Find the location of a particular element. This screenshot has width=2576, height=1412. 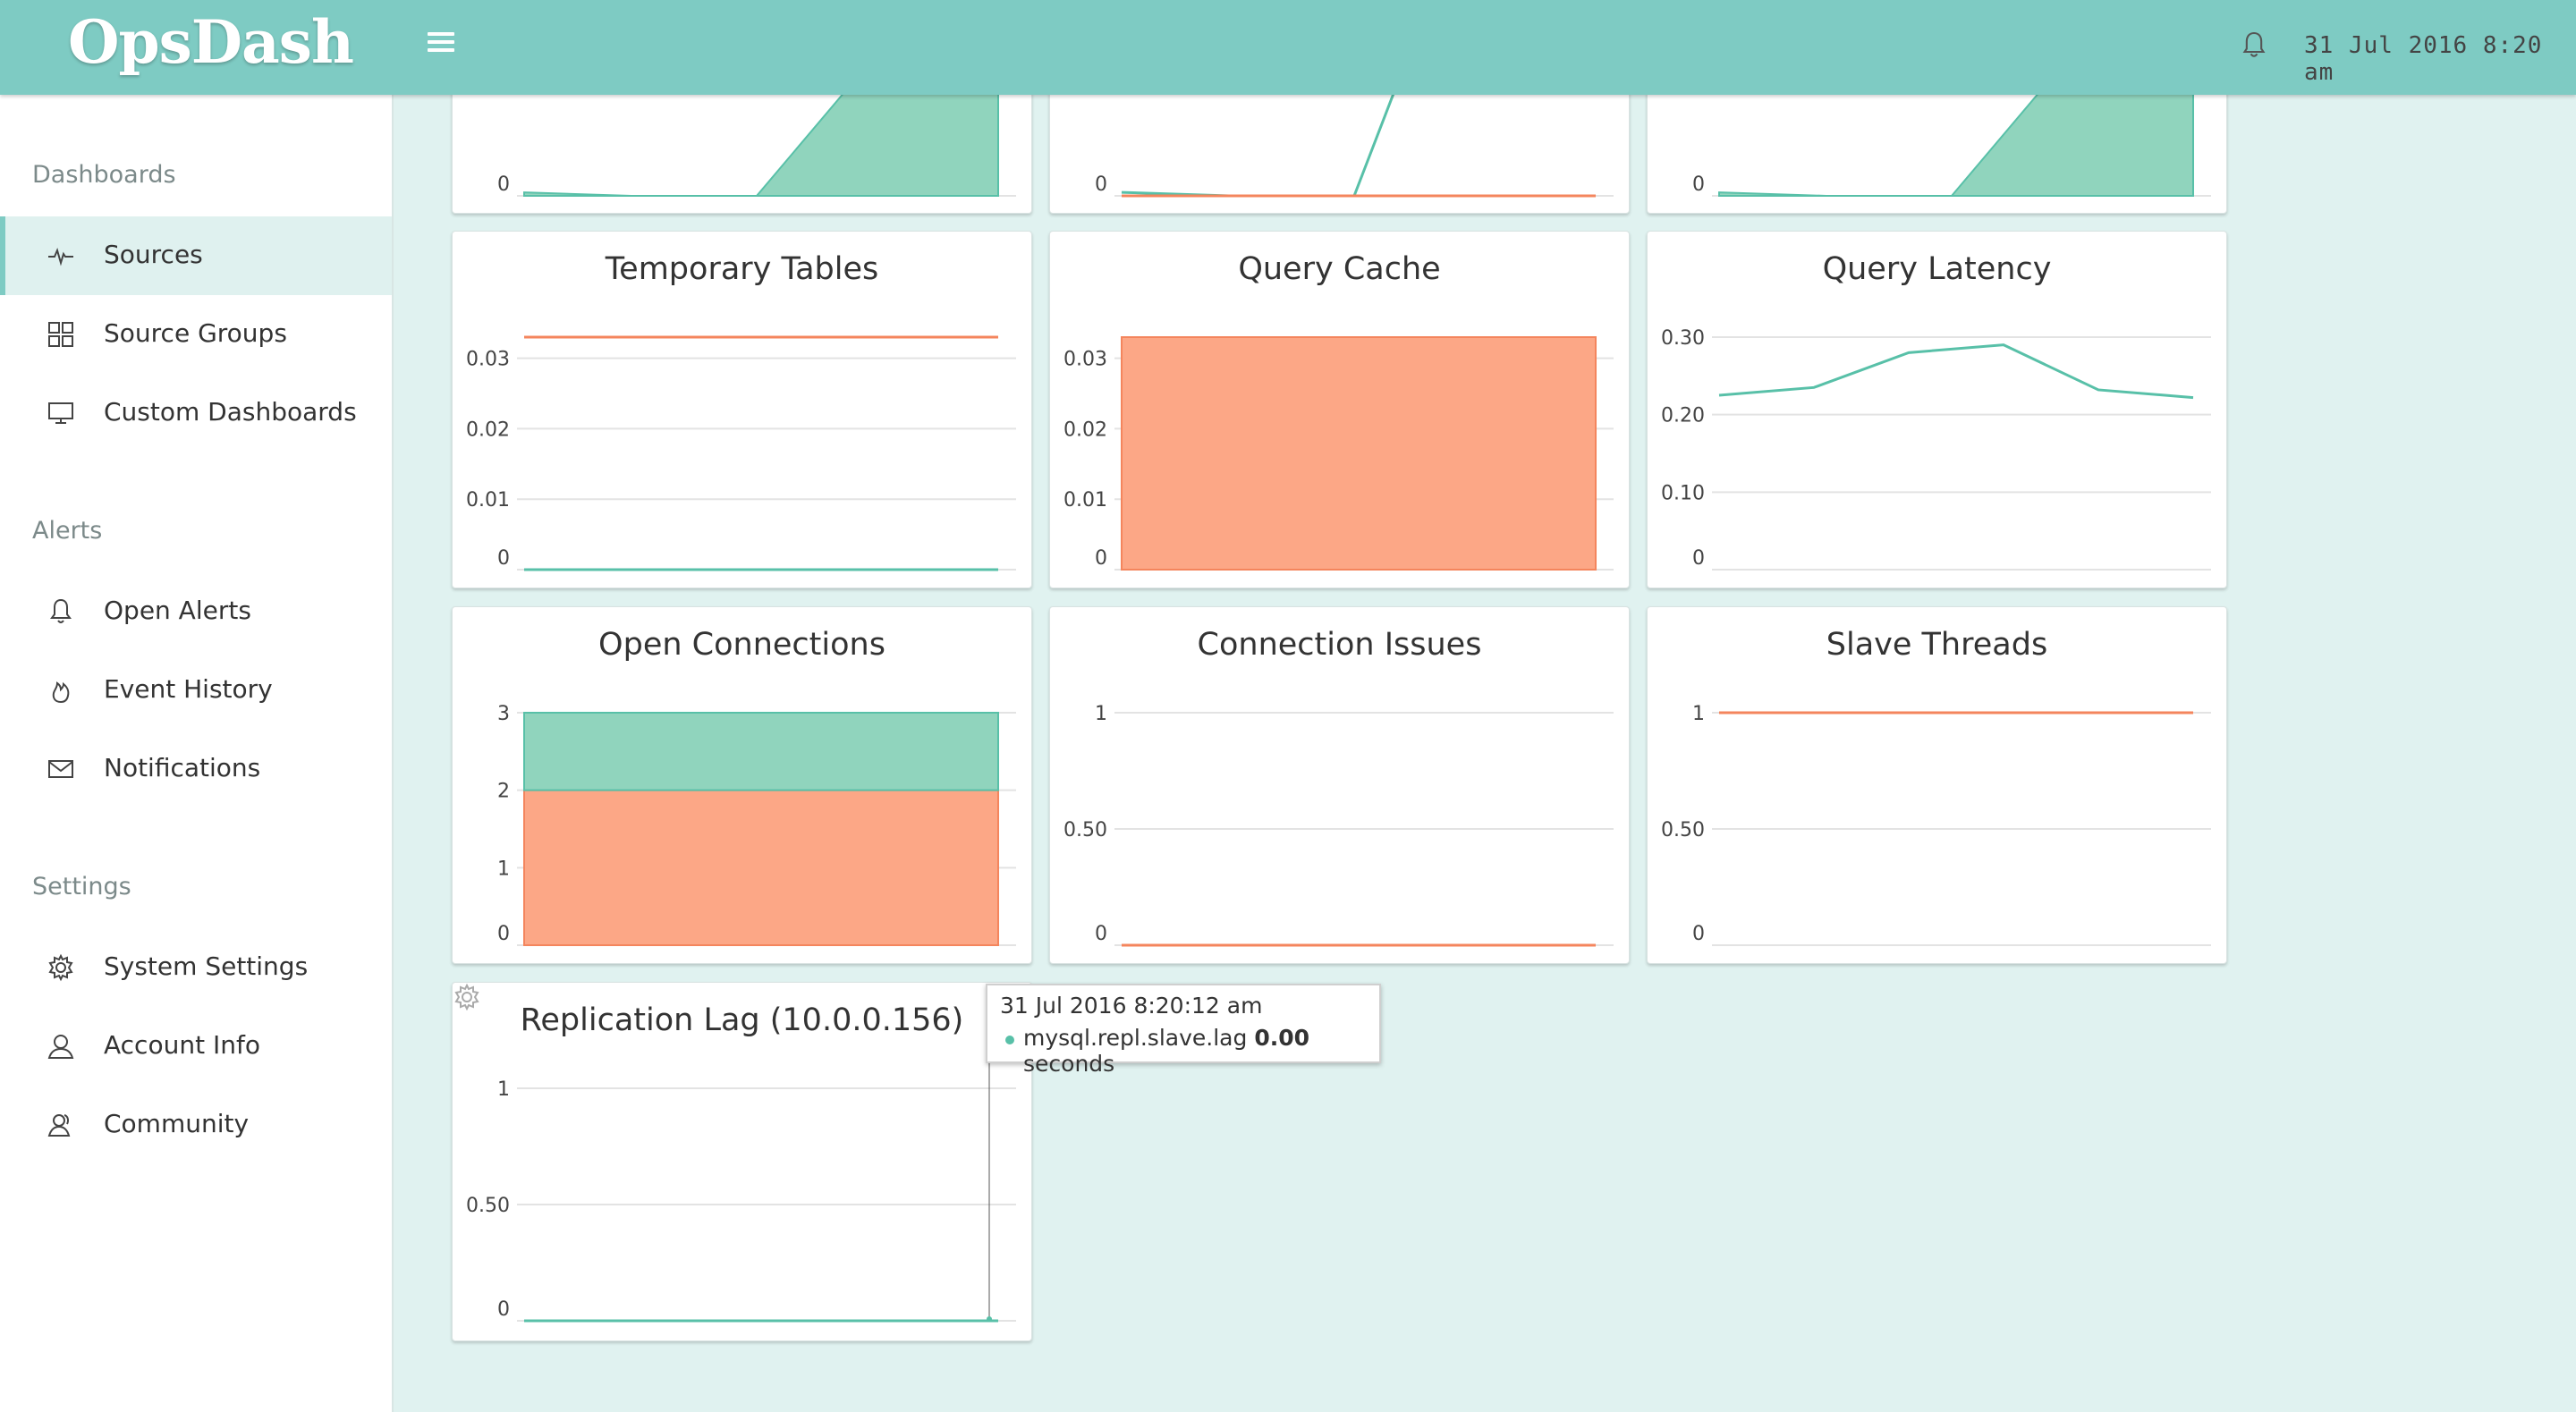

grid-icon is located at coordinates (60, 334).